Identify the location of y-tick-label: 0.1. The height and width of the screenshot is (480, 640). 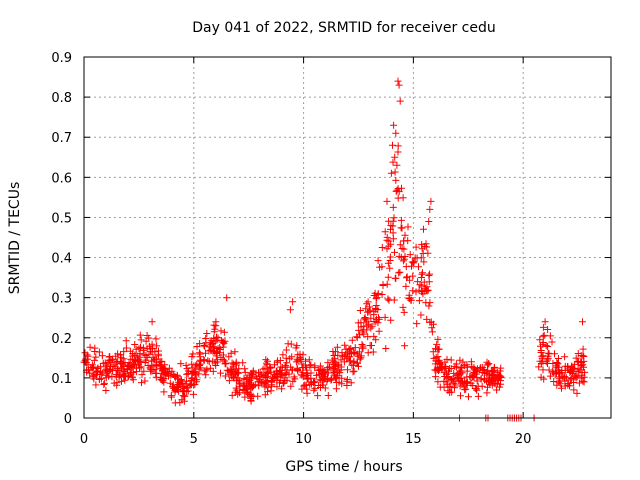
(61, 379).